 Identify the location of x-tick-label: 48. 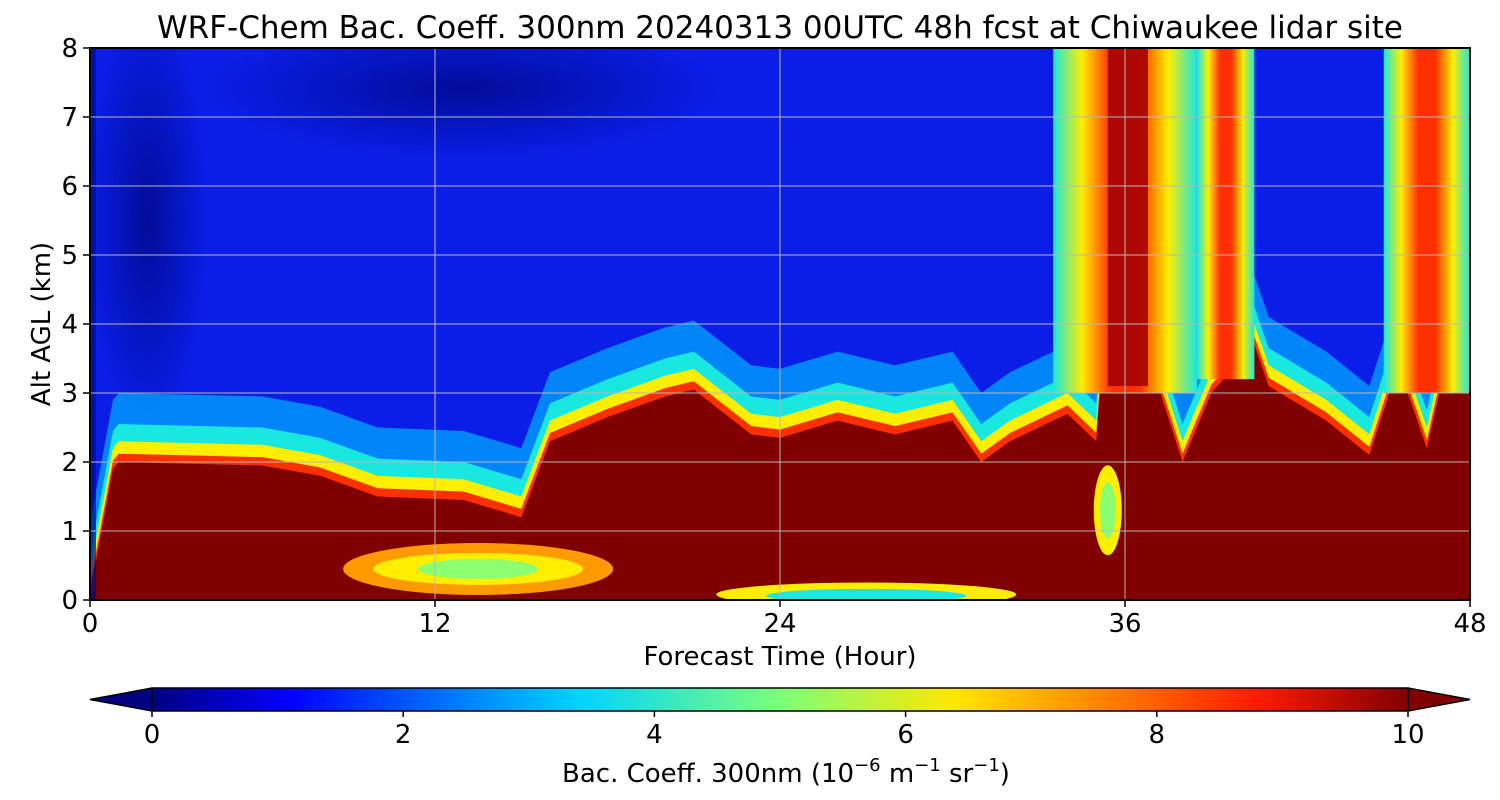
(1469, 624).